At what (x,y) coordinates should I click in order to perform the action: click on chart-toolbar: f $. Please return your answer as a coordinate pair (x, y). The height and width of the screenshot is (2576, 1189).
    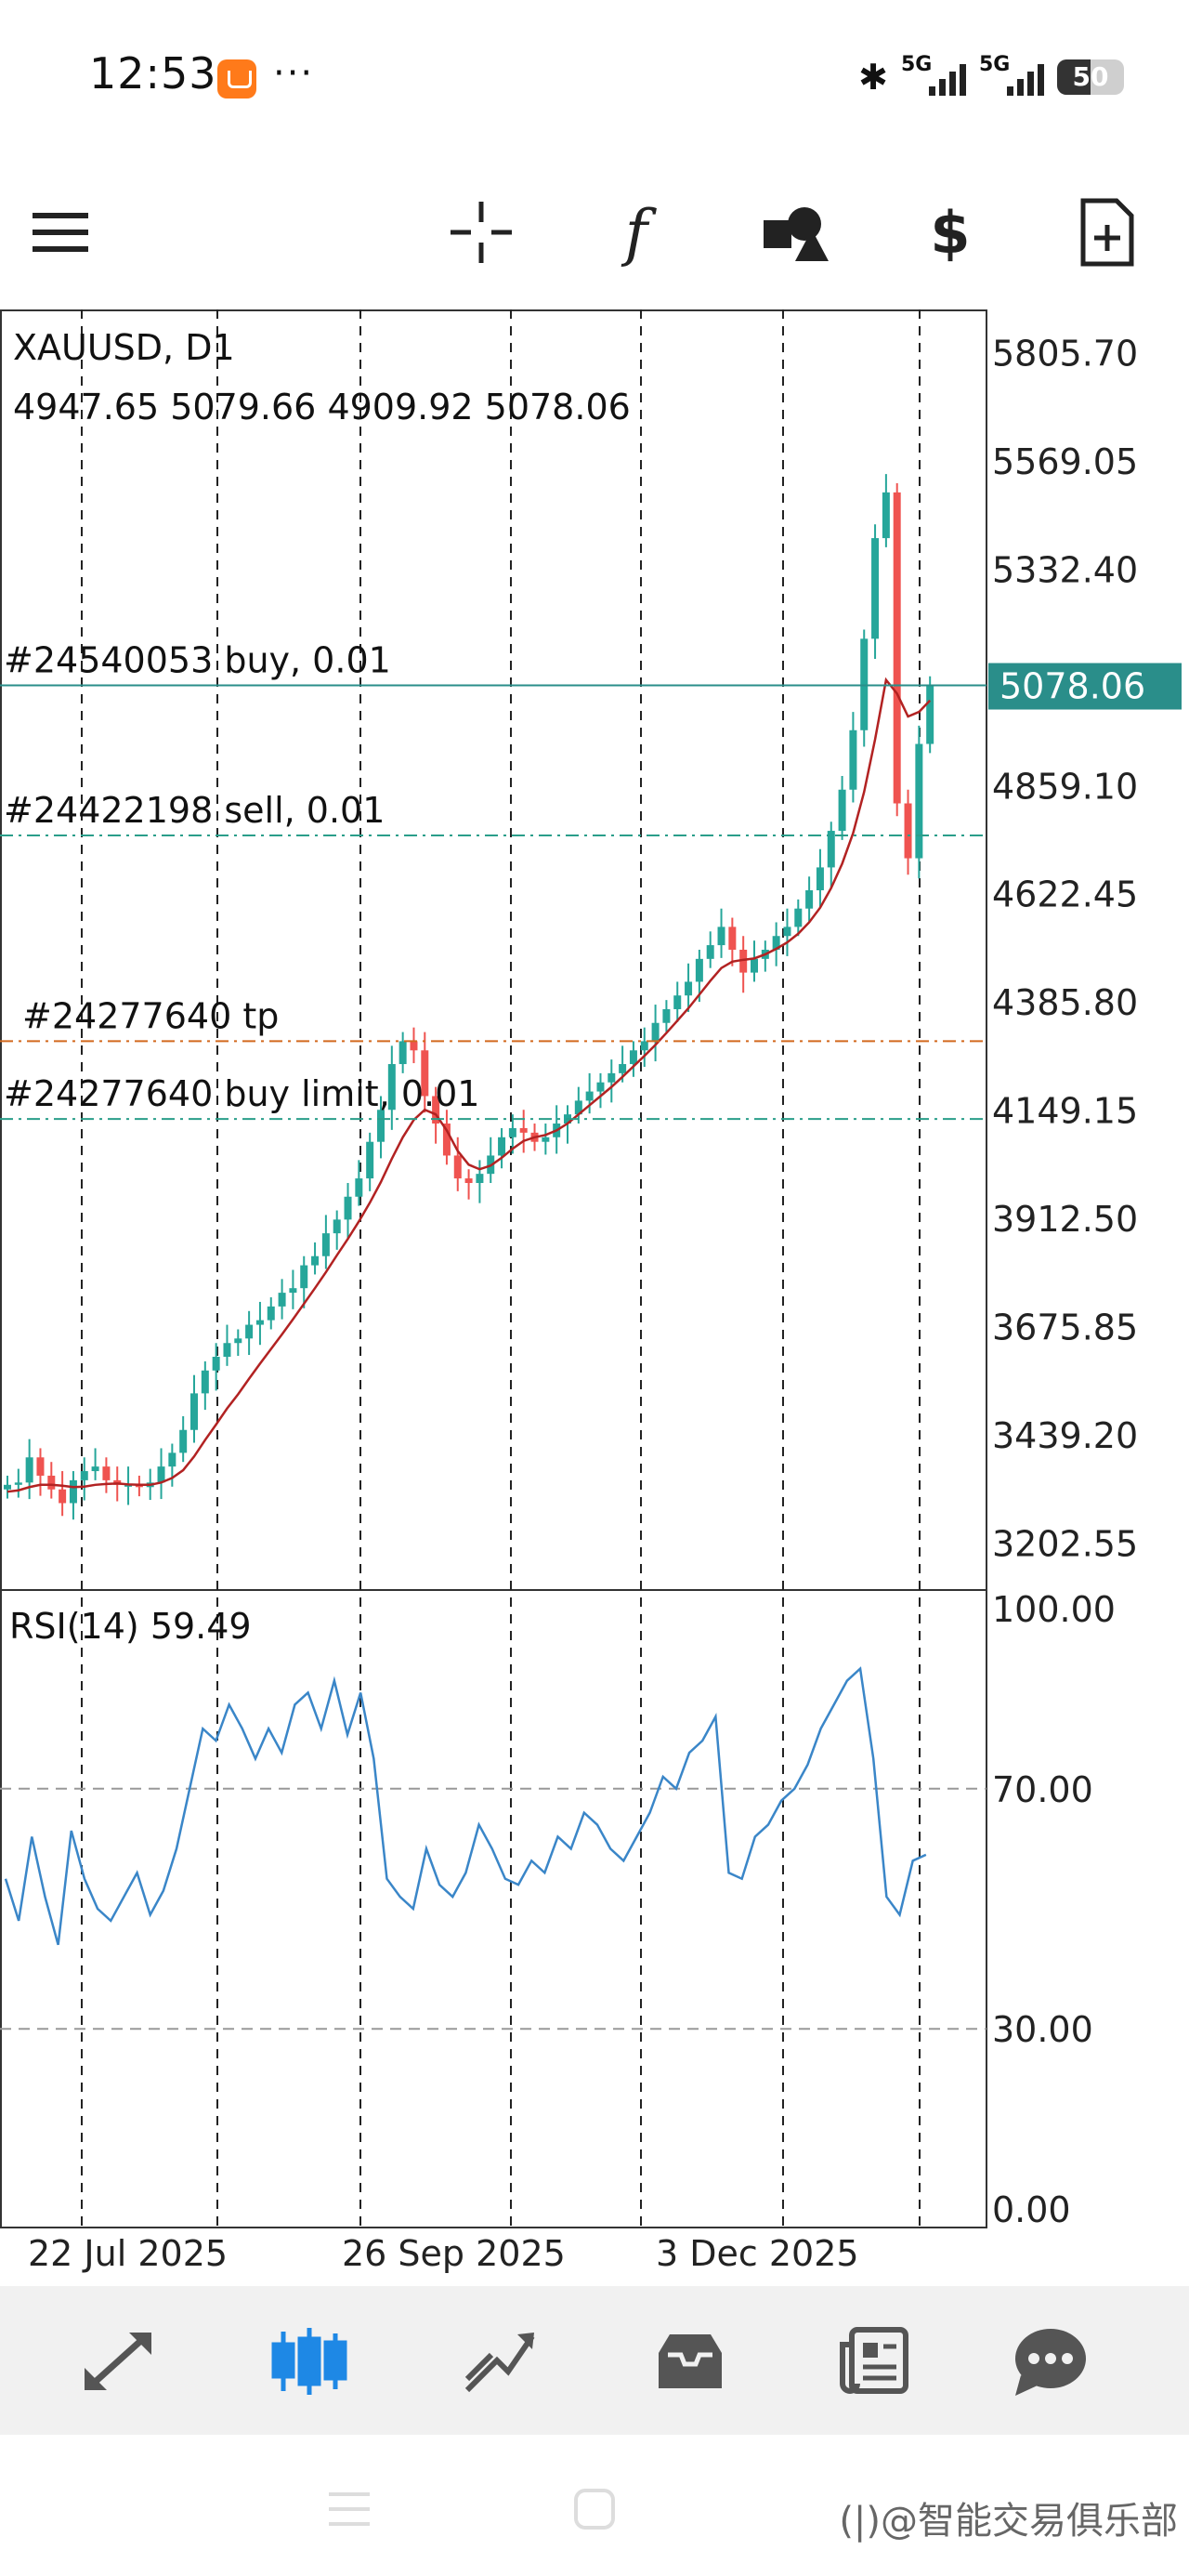
    Looking at the image, I should click on (594, 228).